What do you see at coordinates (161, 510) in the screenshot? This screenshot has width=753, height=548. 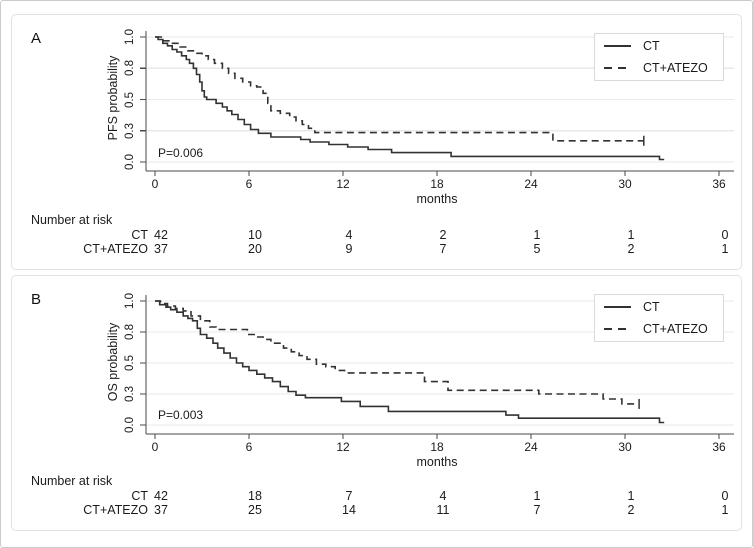 I see `panel-b-risk-count: 37` at bounding box center [161, 510].